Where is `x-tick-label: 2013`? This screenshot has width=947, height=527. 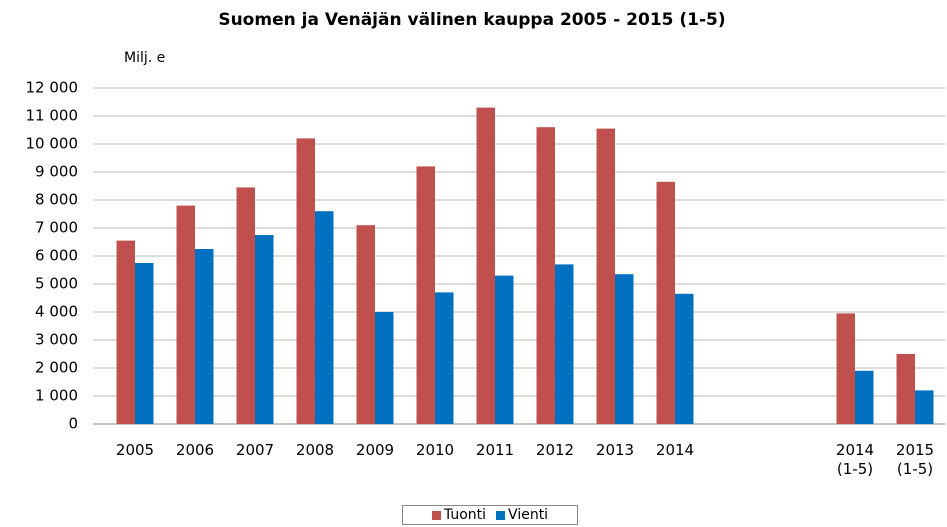
x-tick-label: 2013 is located at coordinates (615, 450).